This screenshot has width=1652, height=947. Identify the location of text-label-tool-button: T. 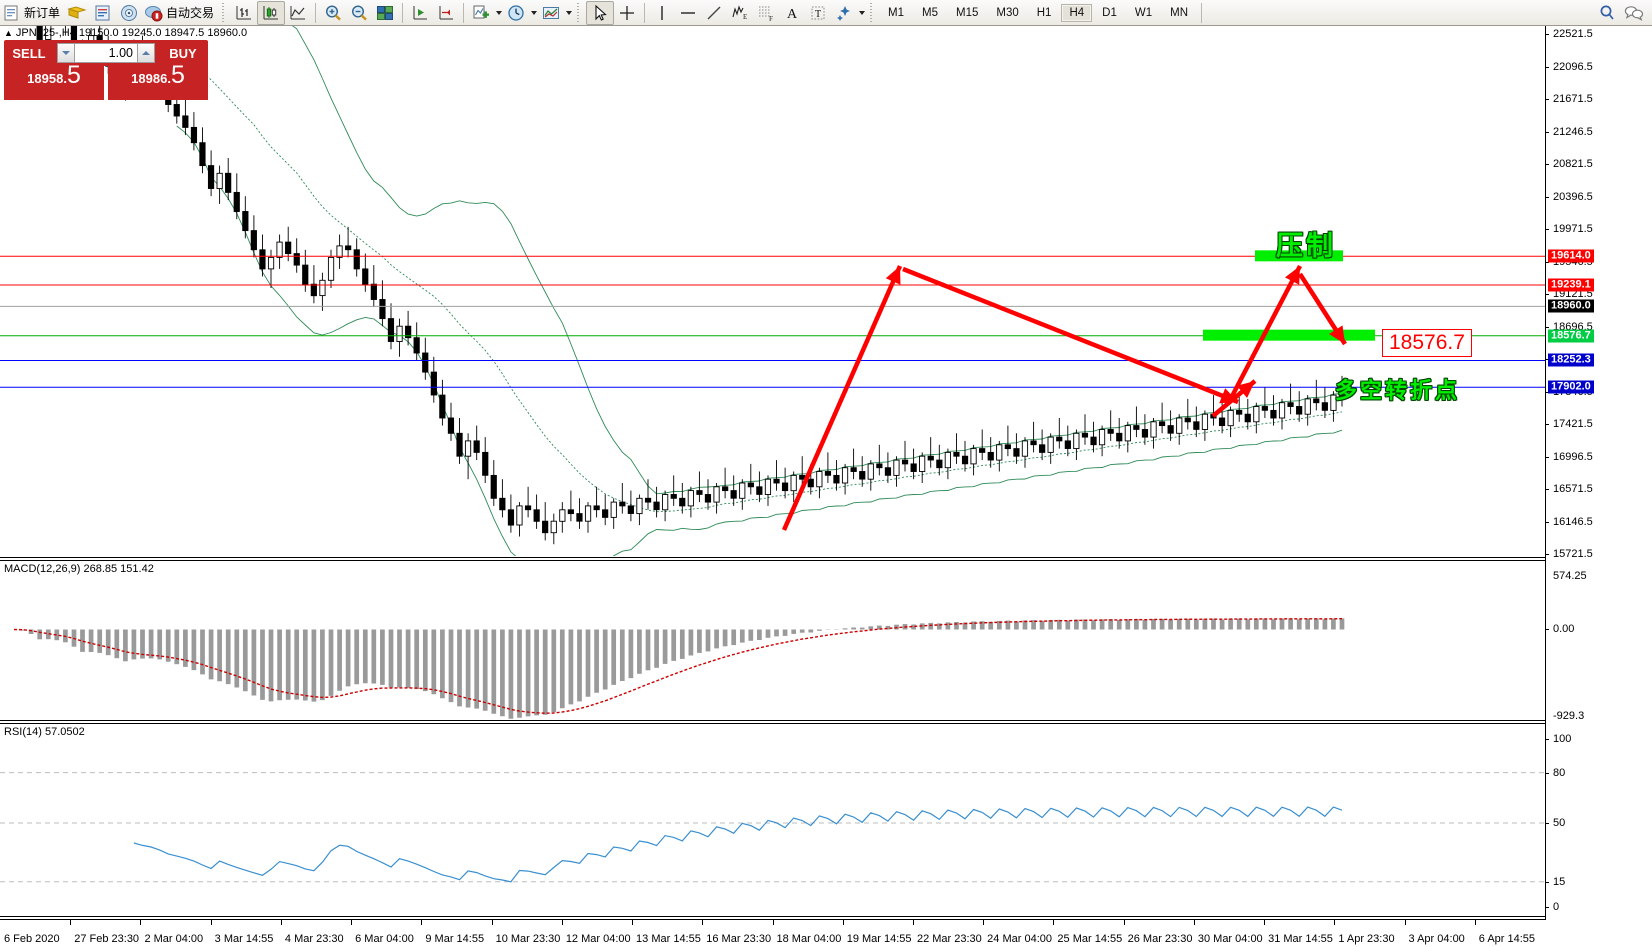
(818, 13).